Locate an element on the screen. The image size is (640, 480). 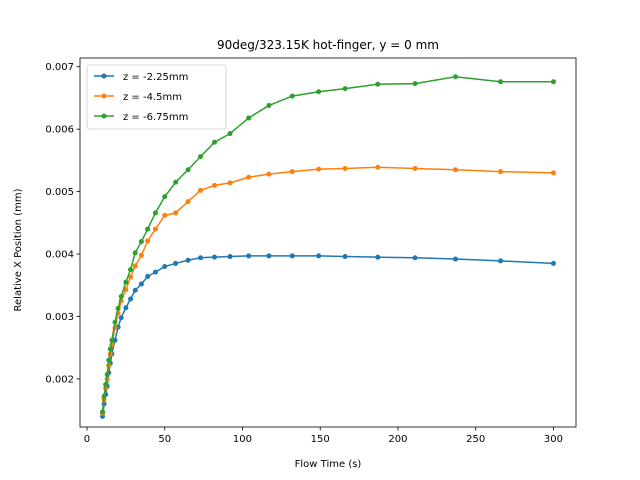
legend-entry: z = -4.5mm is located at coordinates (152, 97).